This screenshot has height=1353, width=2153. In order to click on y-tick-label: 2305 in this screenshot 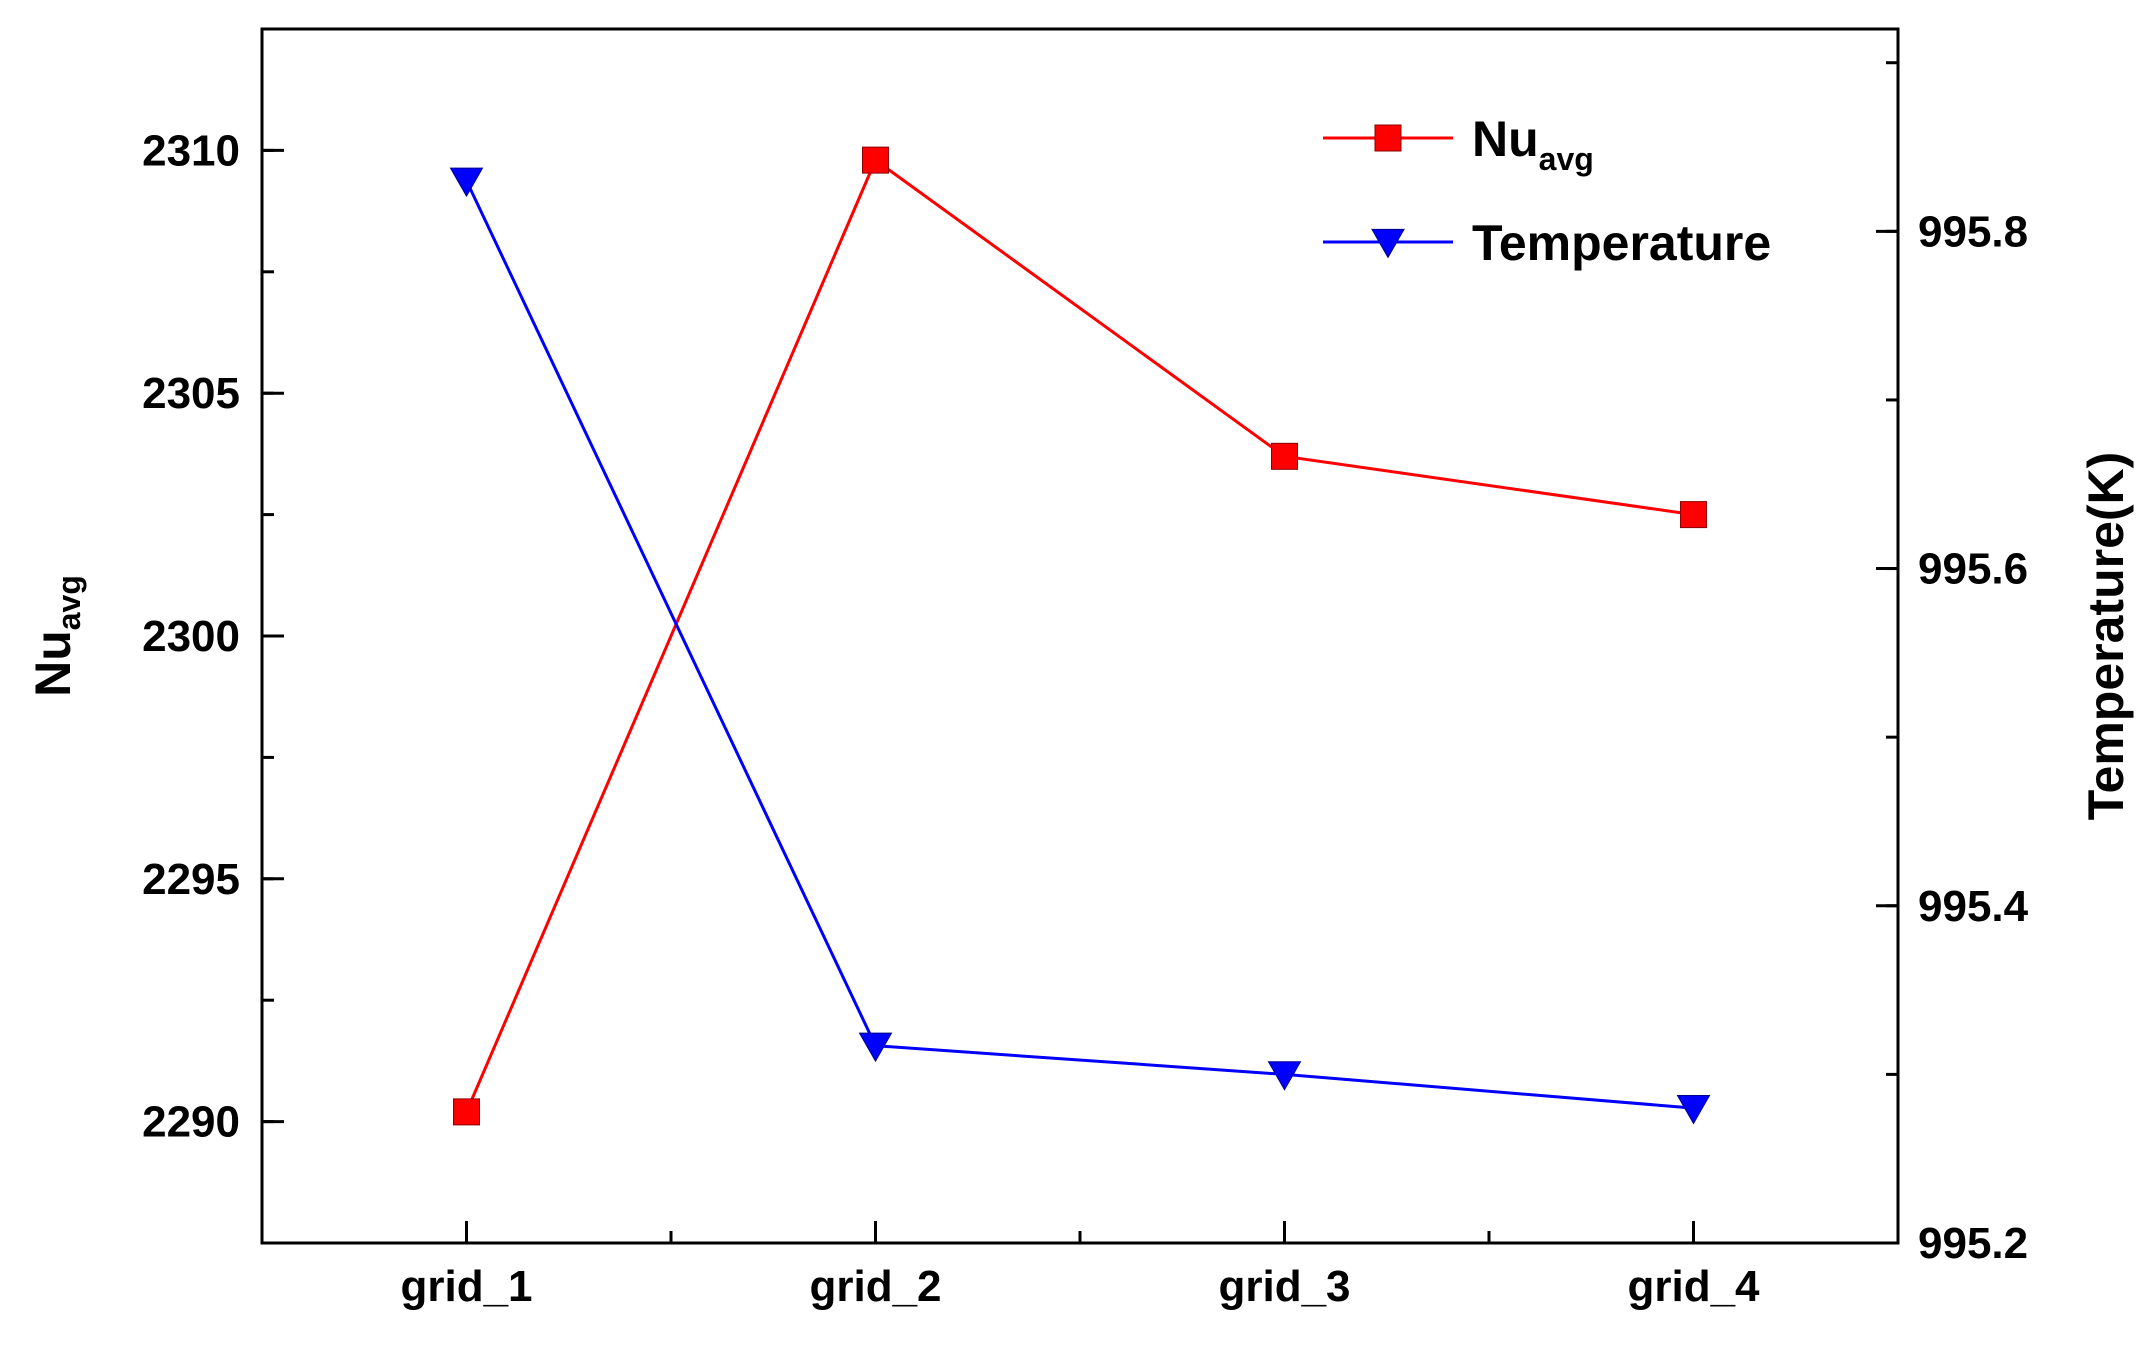, I will do `click(191, 393)`.